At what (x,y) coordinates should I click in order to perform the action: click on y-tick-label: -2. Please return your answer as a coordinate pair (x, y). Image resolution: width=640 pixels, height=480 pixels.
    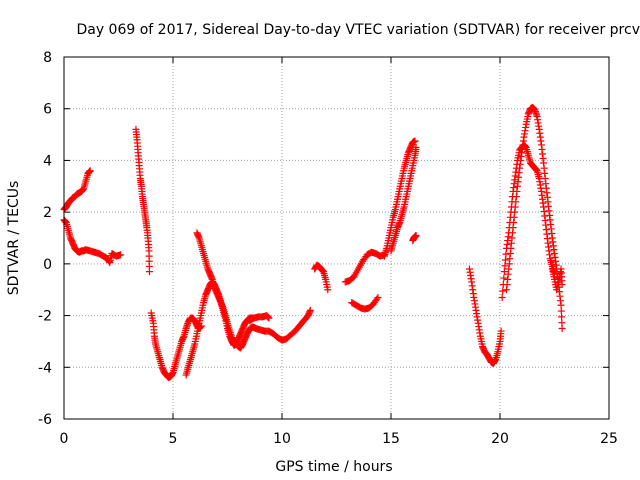
    Looking at the image, I should click on (45, 317).